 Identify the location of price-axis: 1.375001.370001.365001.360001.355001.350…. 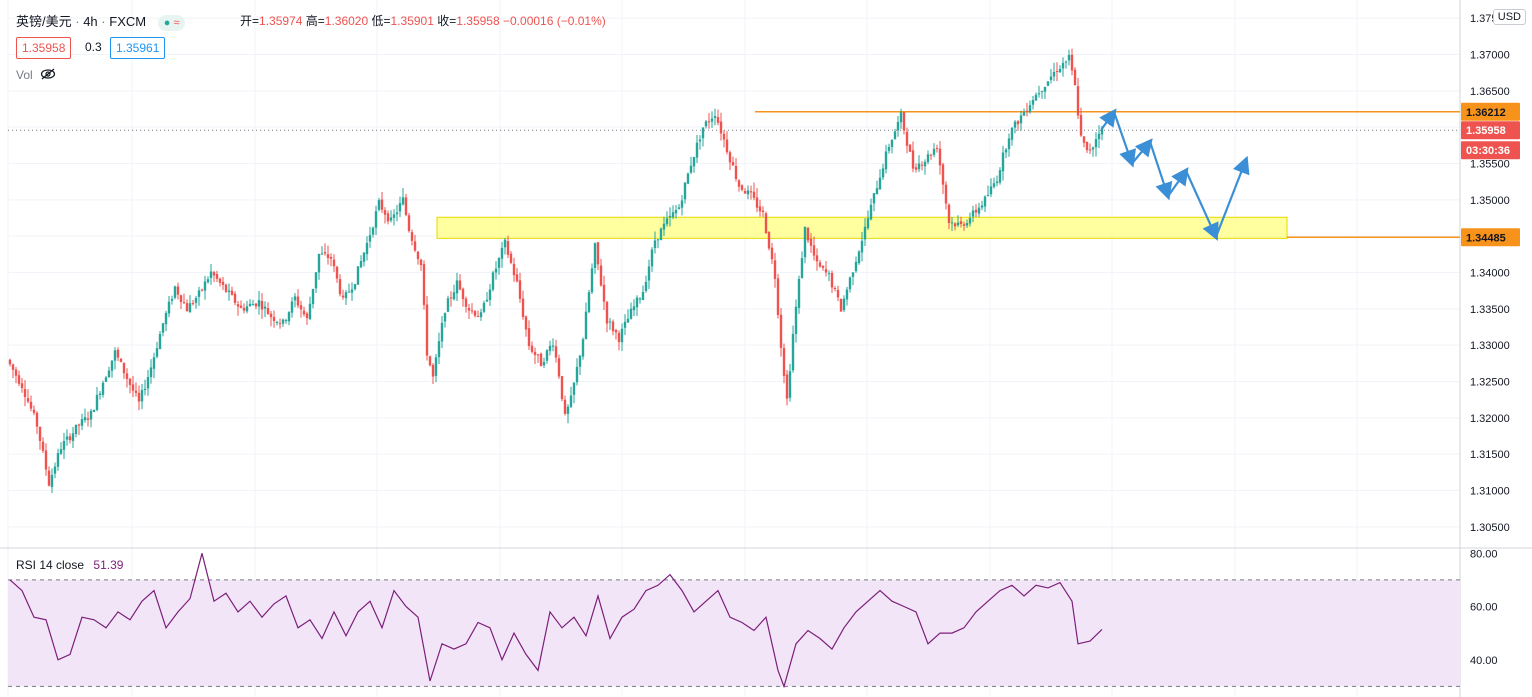
(1490, 273).